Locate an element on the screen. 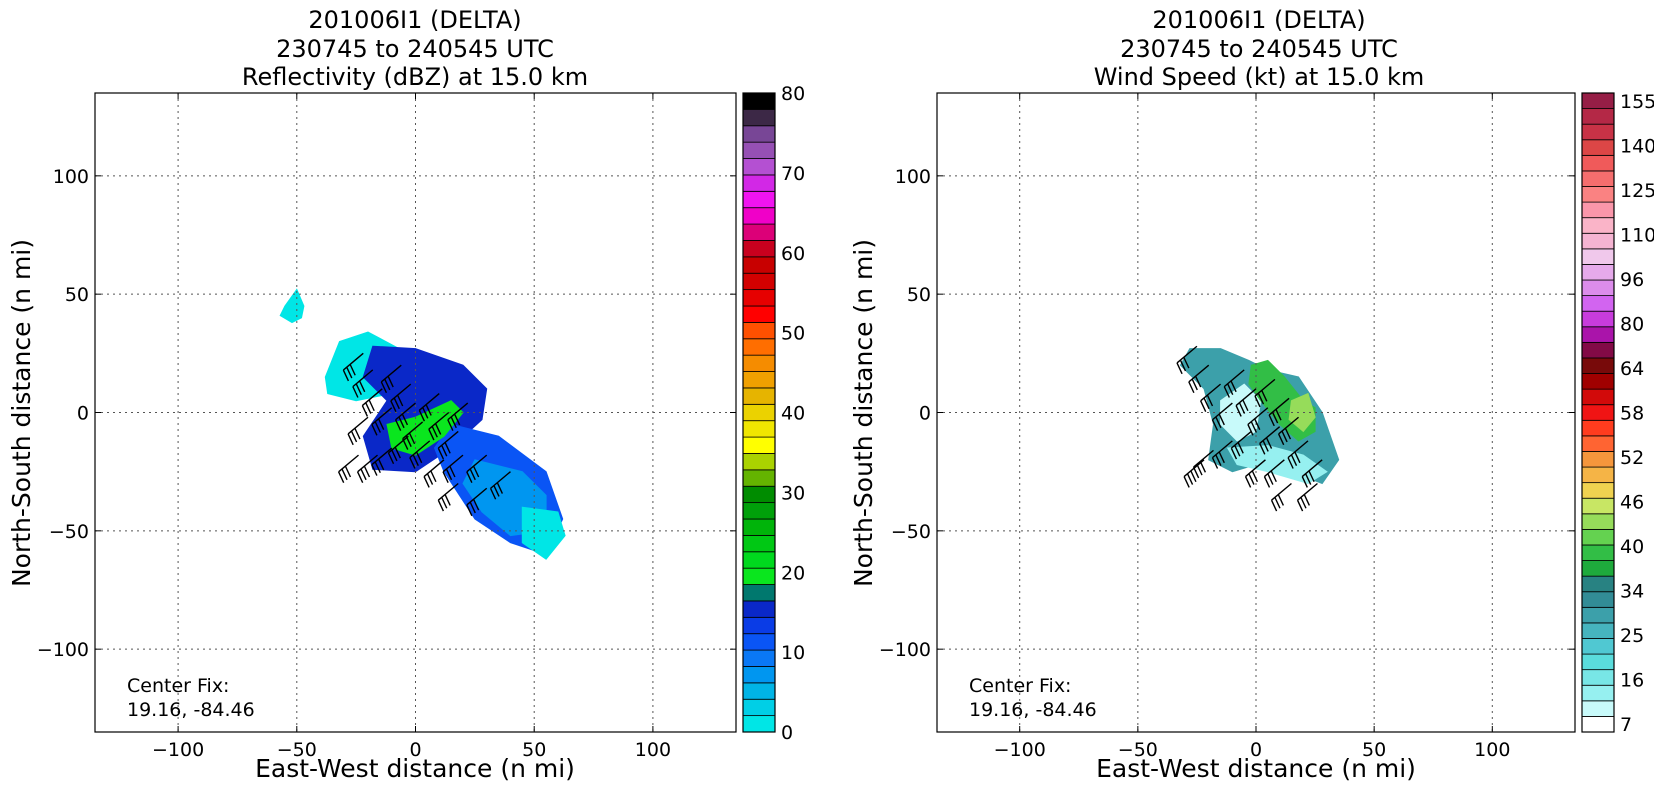 The width and height of the screenshot is (1654, 787). y-tick-label: 100 is located at coordinates (71, 177).